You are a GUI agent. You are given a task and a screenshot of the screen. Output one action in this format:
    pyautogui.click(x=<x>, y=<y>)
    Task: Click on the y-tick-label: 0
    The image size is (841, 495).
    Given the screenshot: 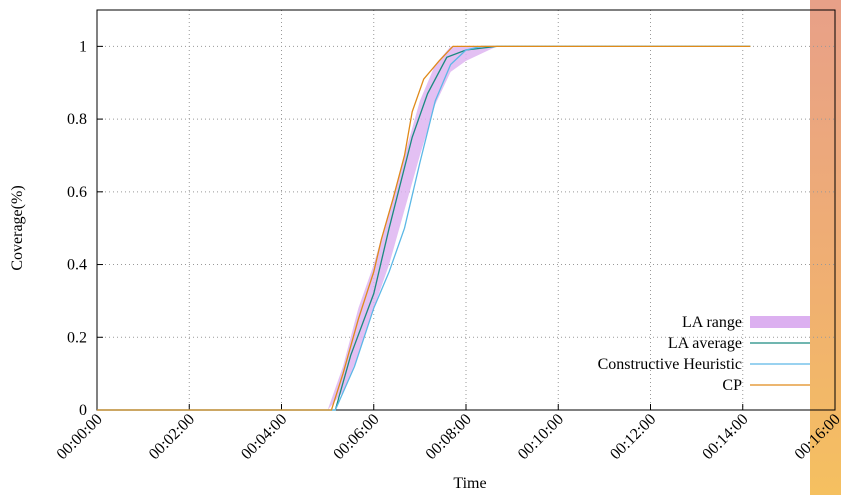 What is the action you would take?
    pyautogui.click(x=83, y=410)
    